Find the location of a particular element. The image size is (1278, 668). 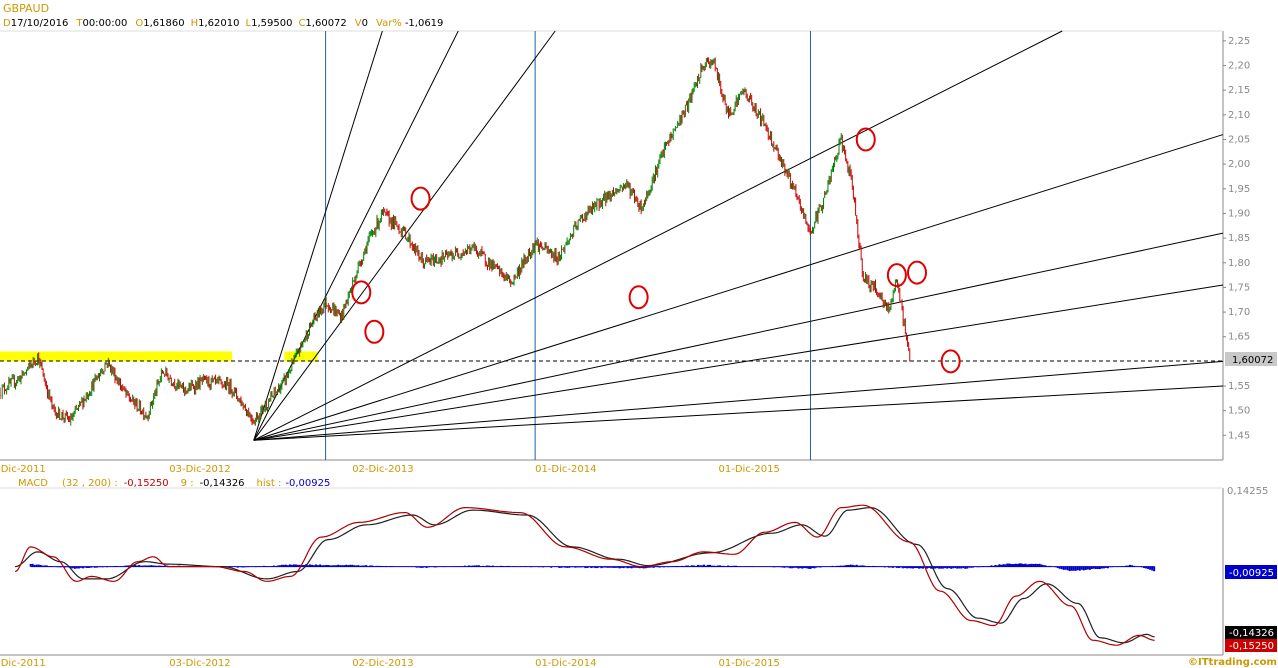

signal-label-box is located at coordinates (1251, 632).